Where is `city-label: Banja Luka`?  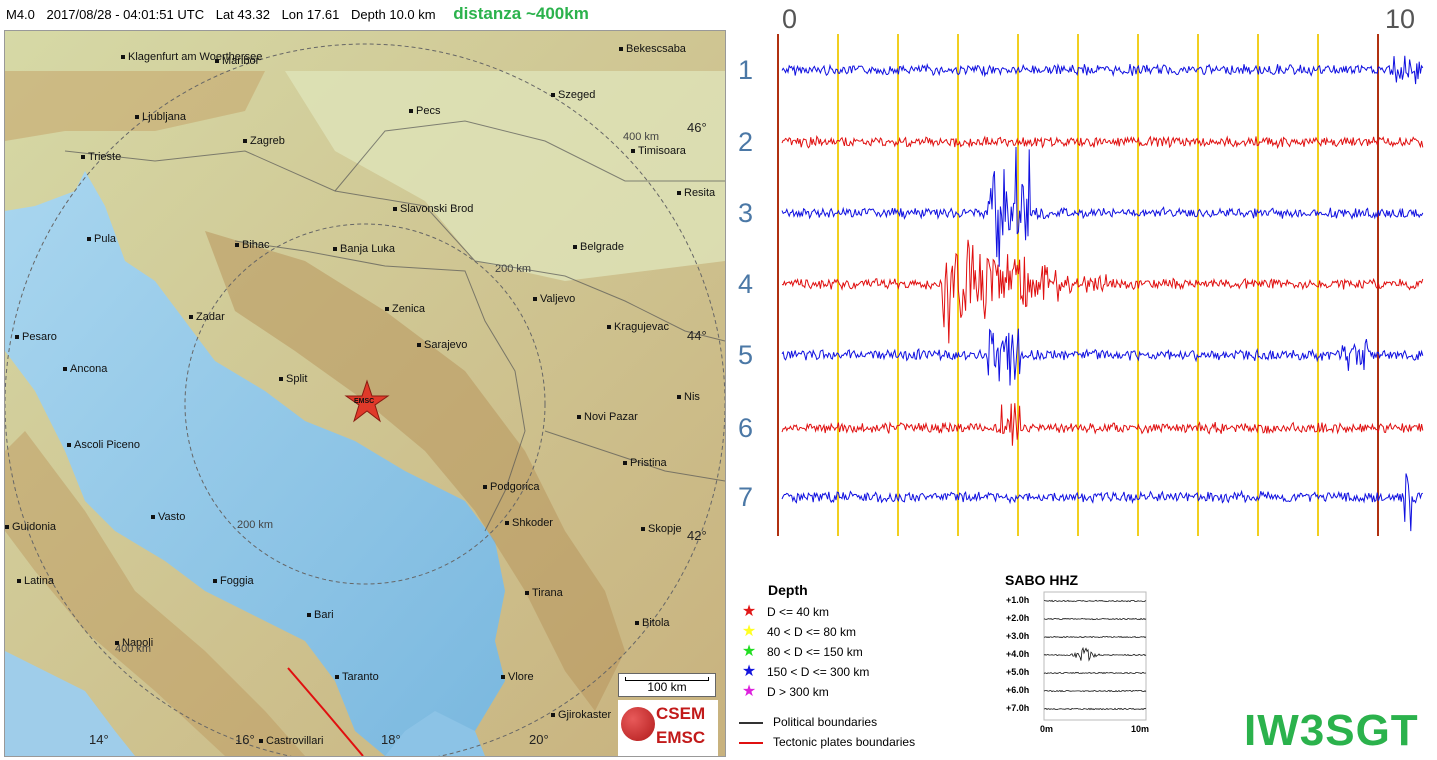
city-label: Banja Luka is located at coordinates (364, 249).